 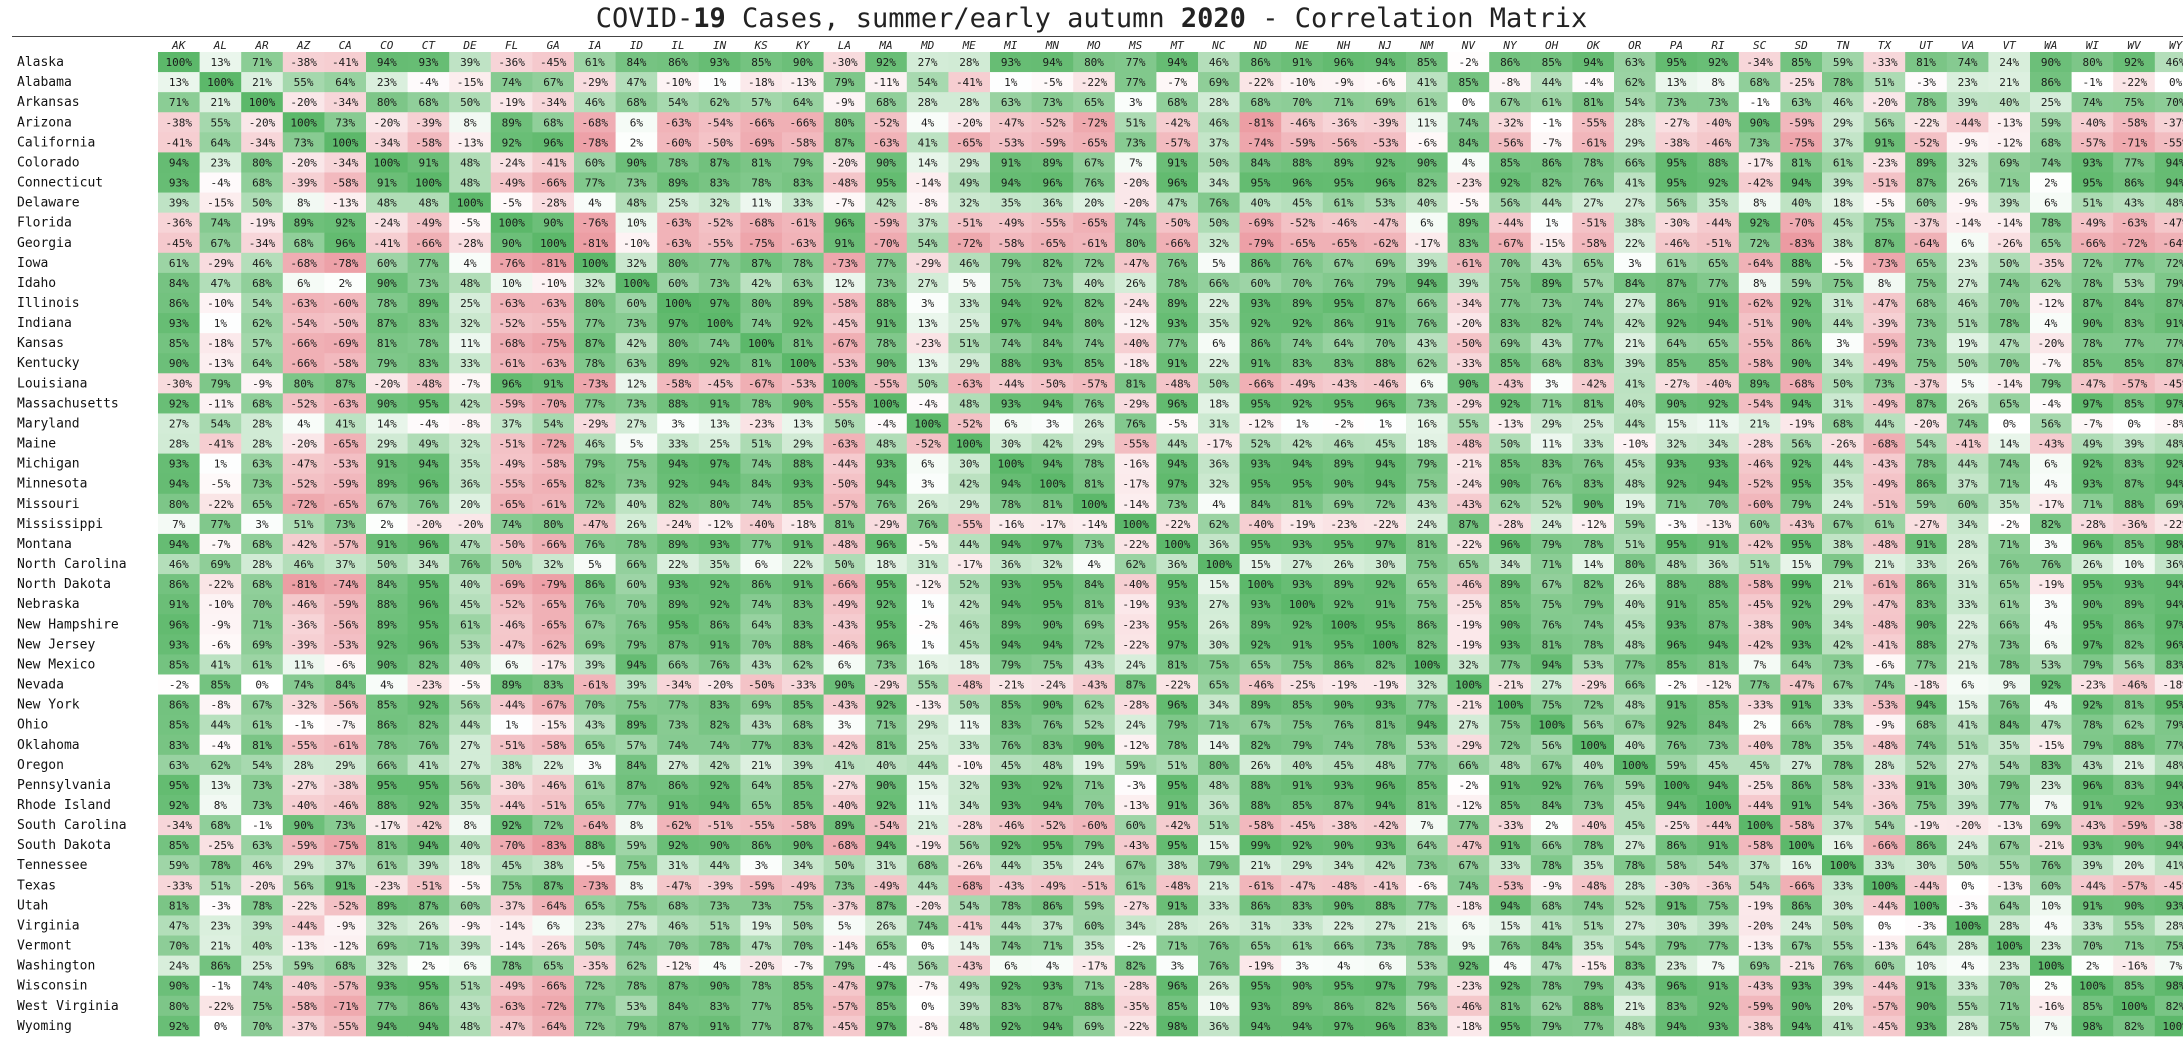 I want to click on cell-value: 44%, so click(x=1011, y=865).